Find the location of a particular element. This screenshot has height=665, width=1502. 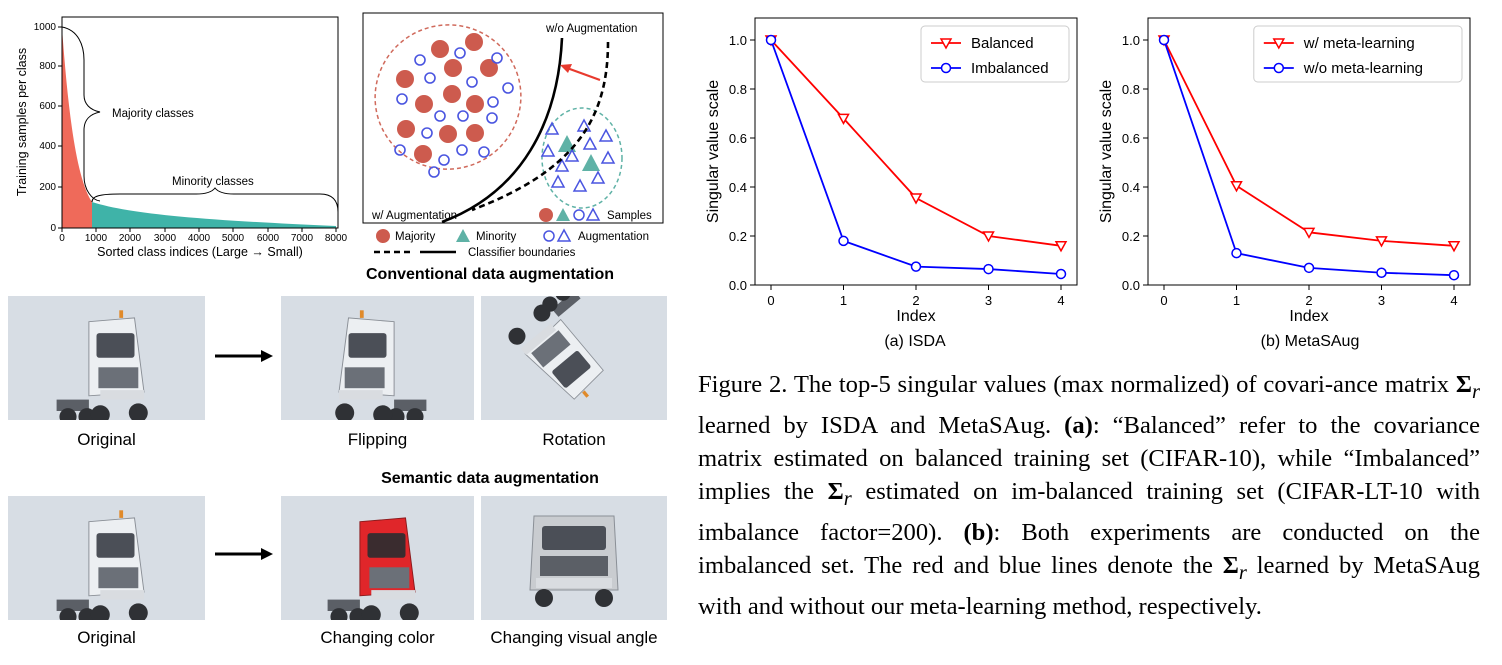

subcaption-a: (a) ISDA is located at coordinates (915, 341).